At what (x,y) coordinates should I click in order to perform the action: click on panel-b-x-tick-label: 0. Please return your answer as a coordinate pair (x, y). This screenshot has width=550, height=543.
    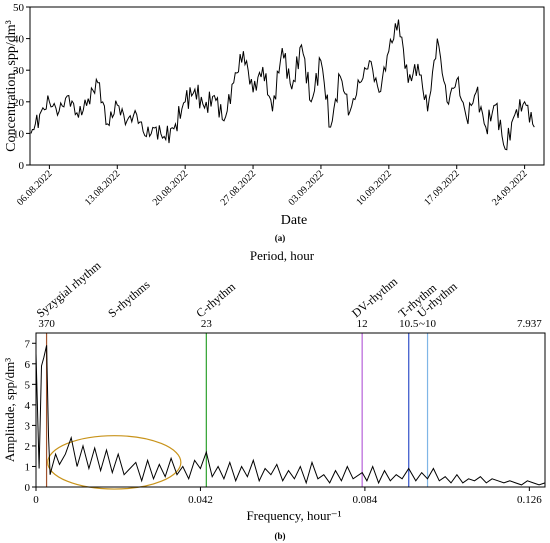
    Looking at the image, I should click on (36, 500).